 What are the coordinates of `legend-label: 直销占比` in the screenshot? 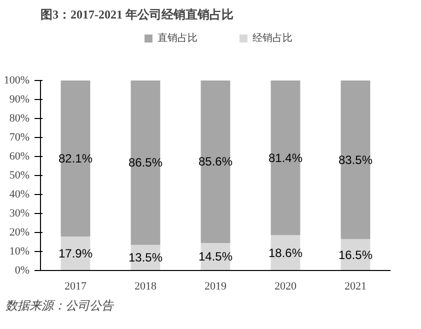 It's located at (178, 38).